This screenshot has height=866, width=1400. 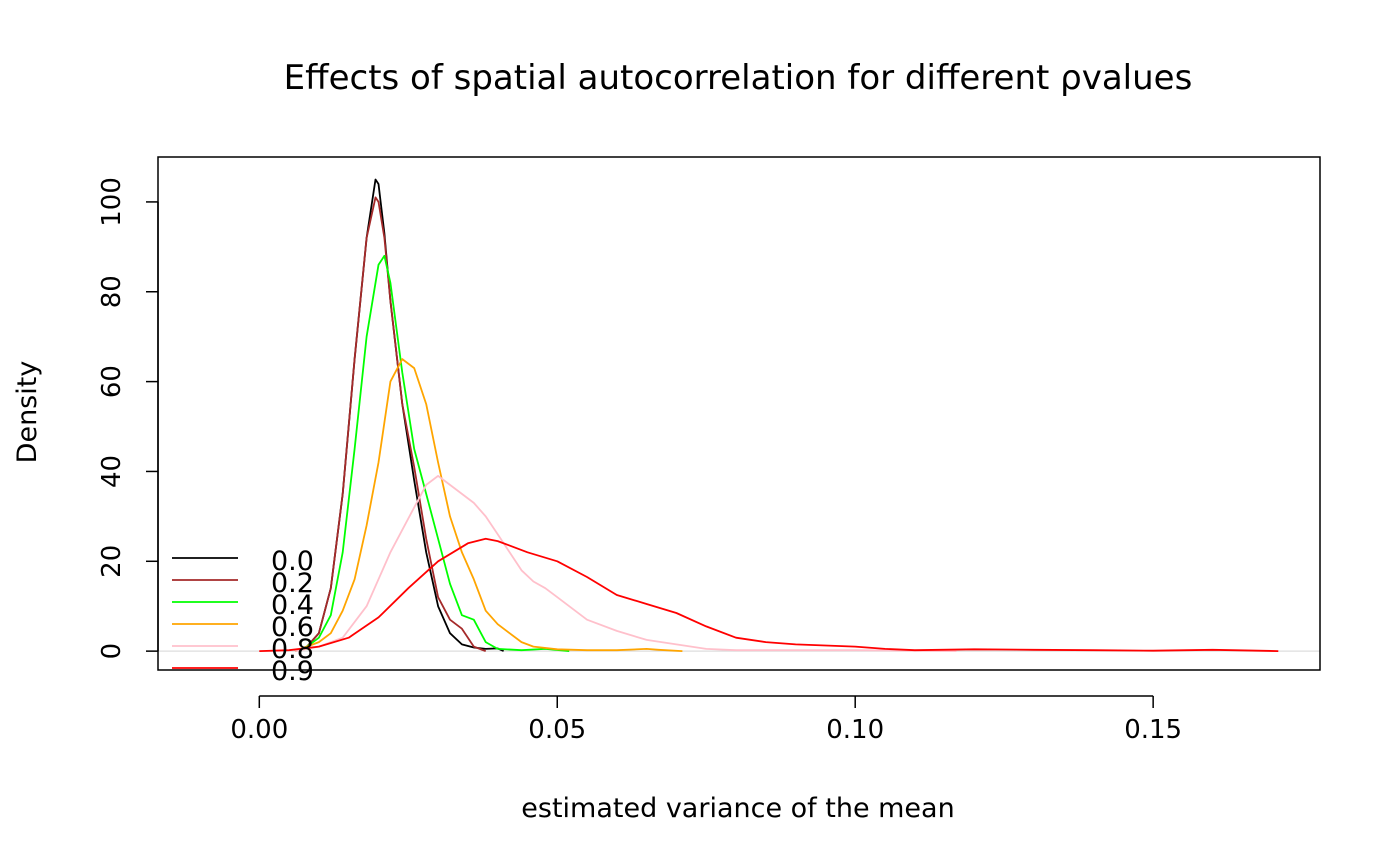 What do you see at coordinates (112, 291) in the screenshot?
I see `y-tick-label: 80` at bounding box center [112, 291].